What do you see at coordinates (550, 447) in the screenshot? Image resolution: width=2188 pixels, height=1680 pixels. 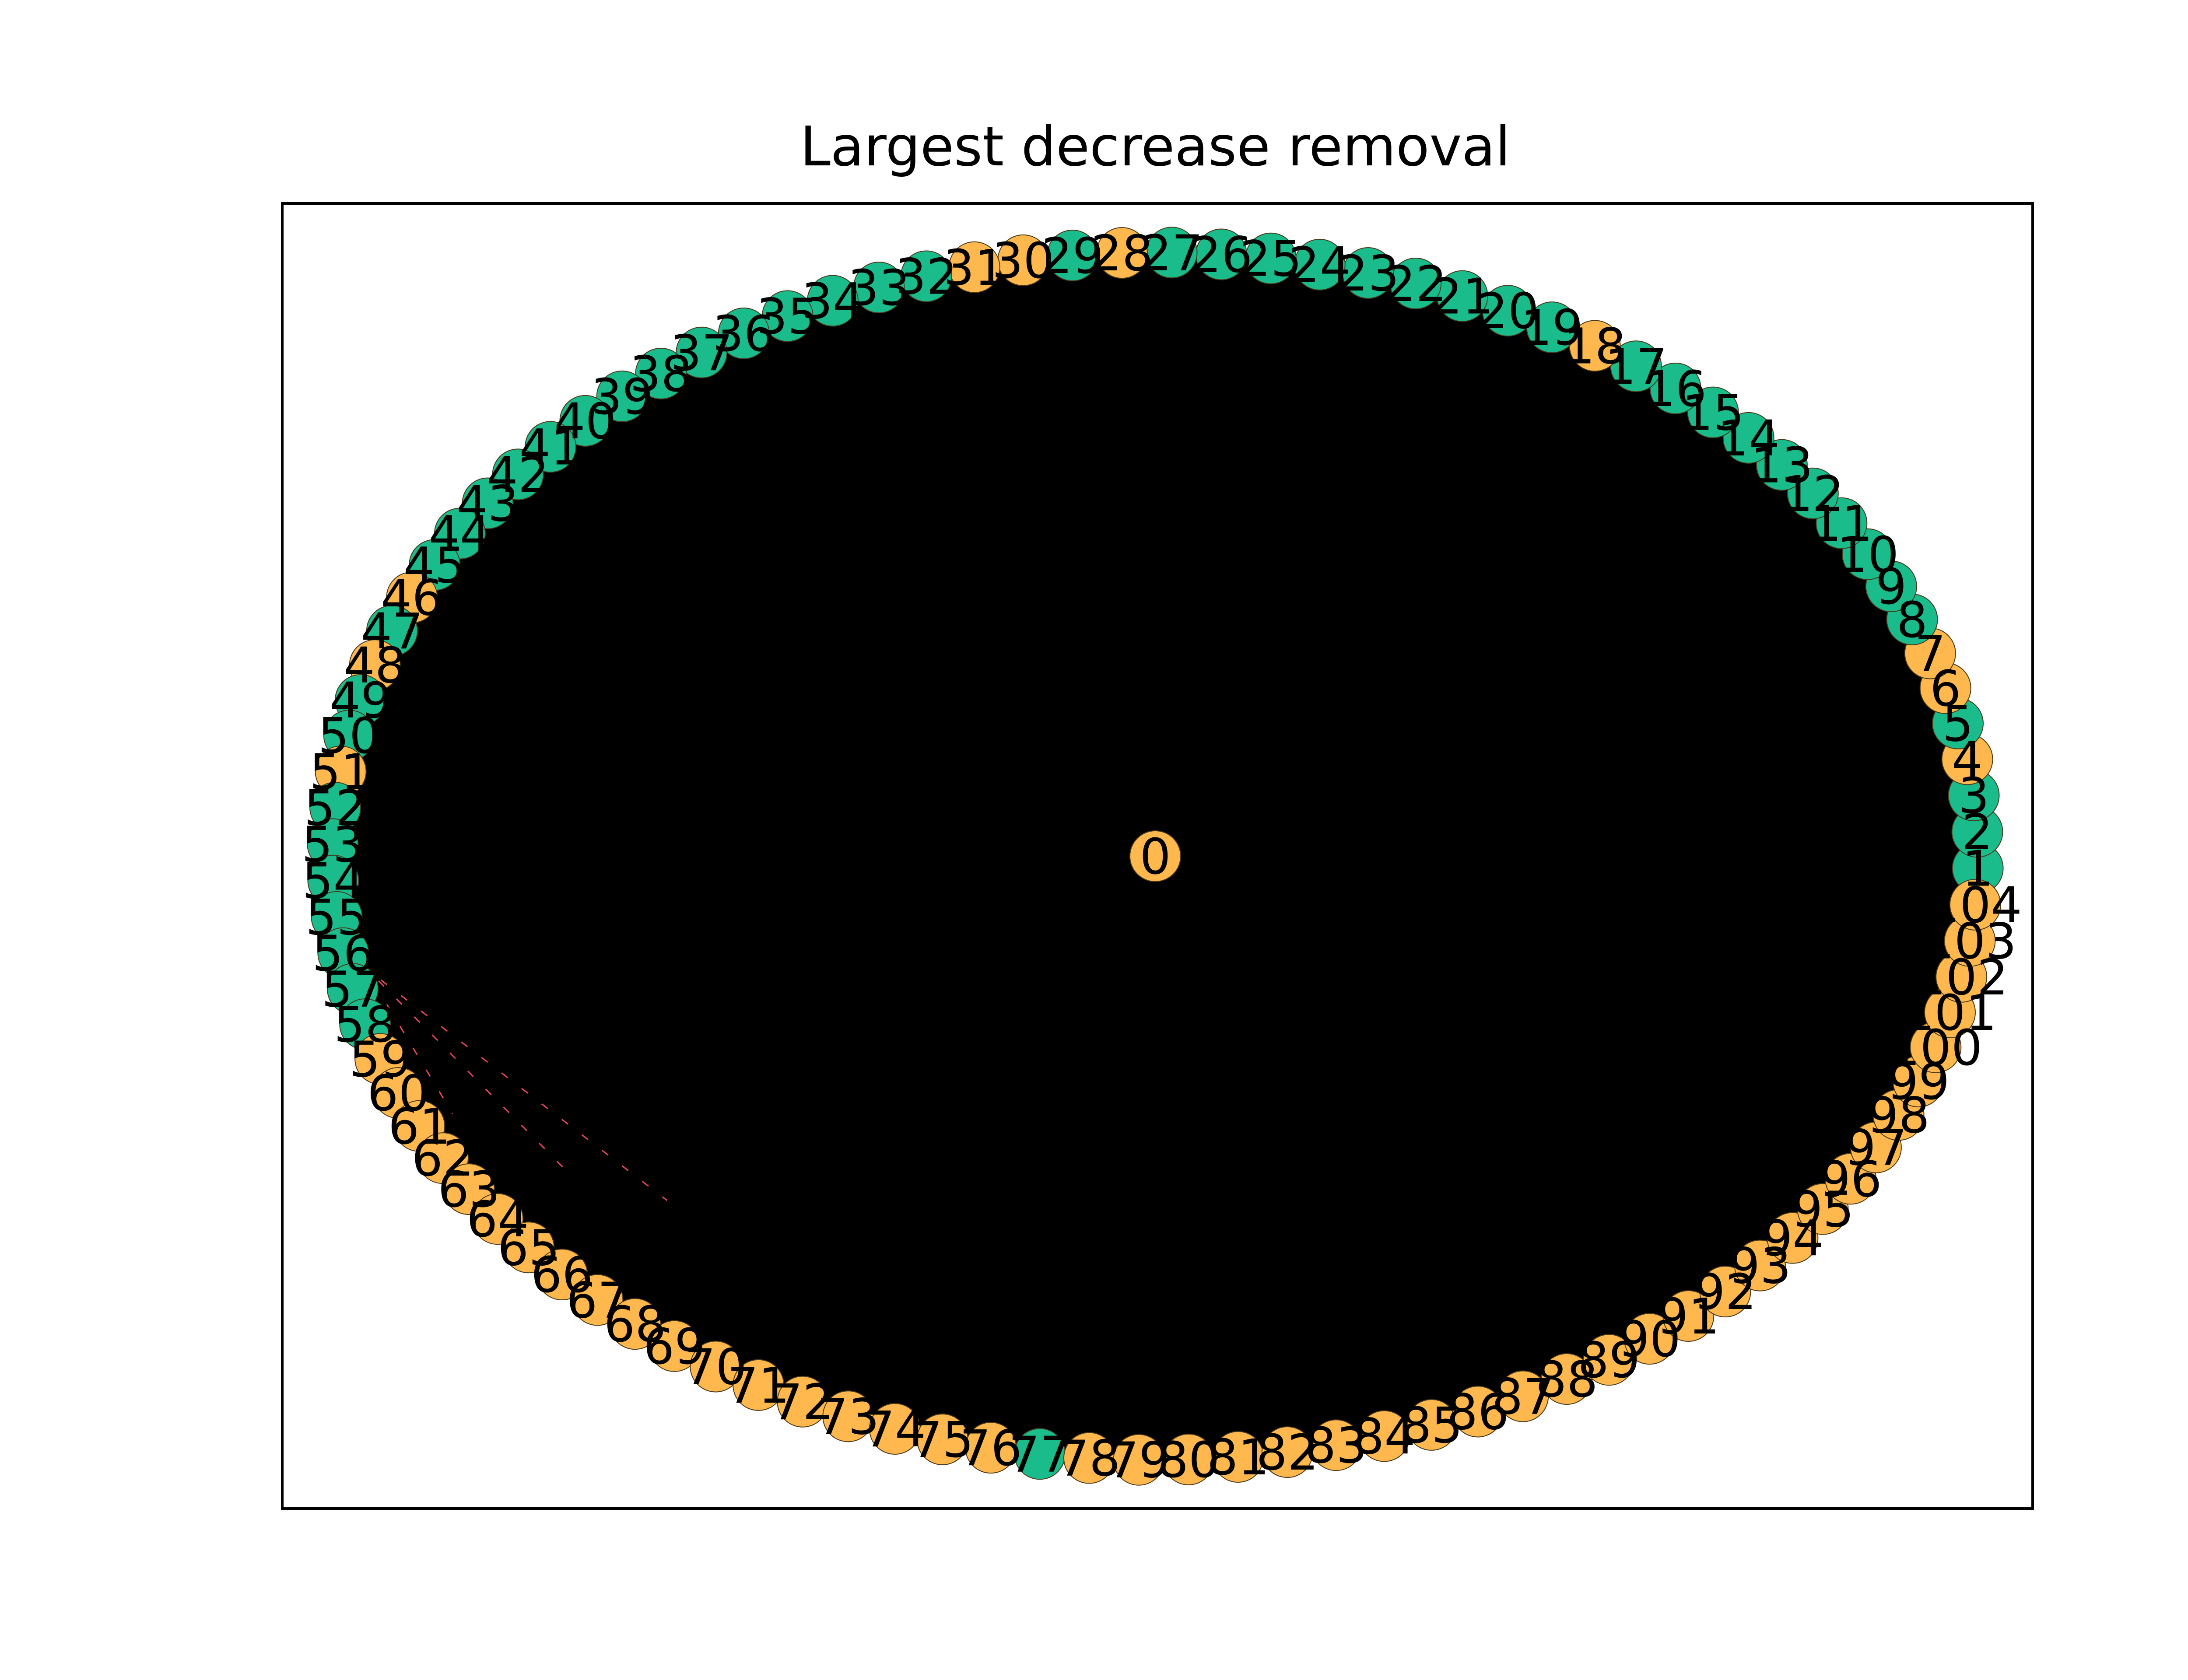 I see `node-label: 41` at bounding box center [550, 447].